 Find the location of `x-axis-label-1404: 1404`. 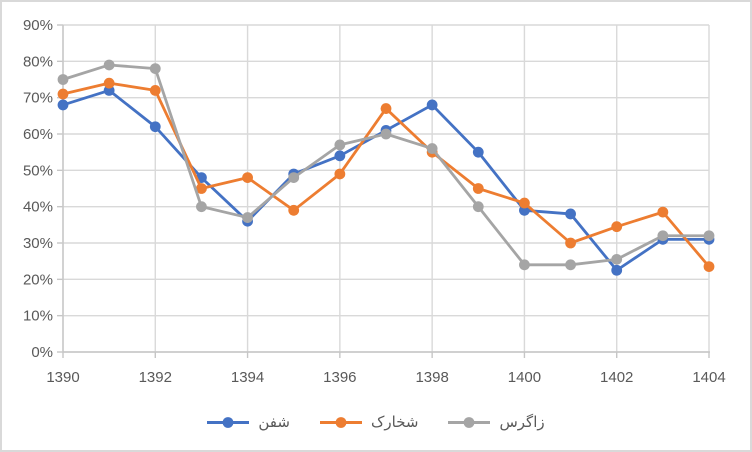

x-axis-label-1404: 1404 is located at coordinates (708, 377).